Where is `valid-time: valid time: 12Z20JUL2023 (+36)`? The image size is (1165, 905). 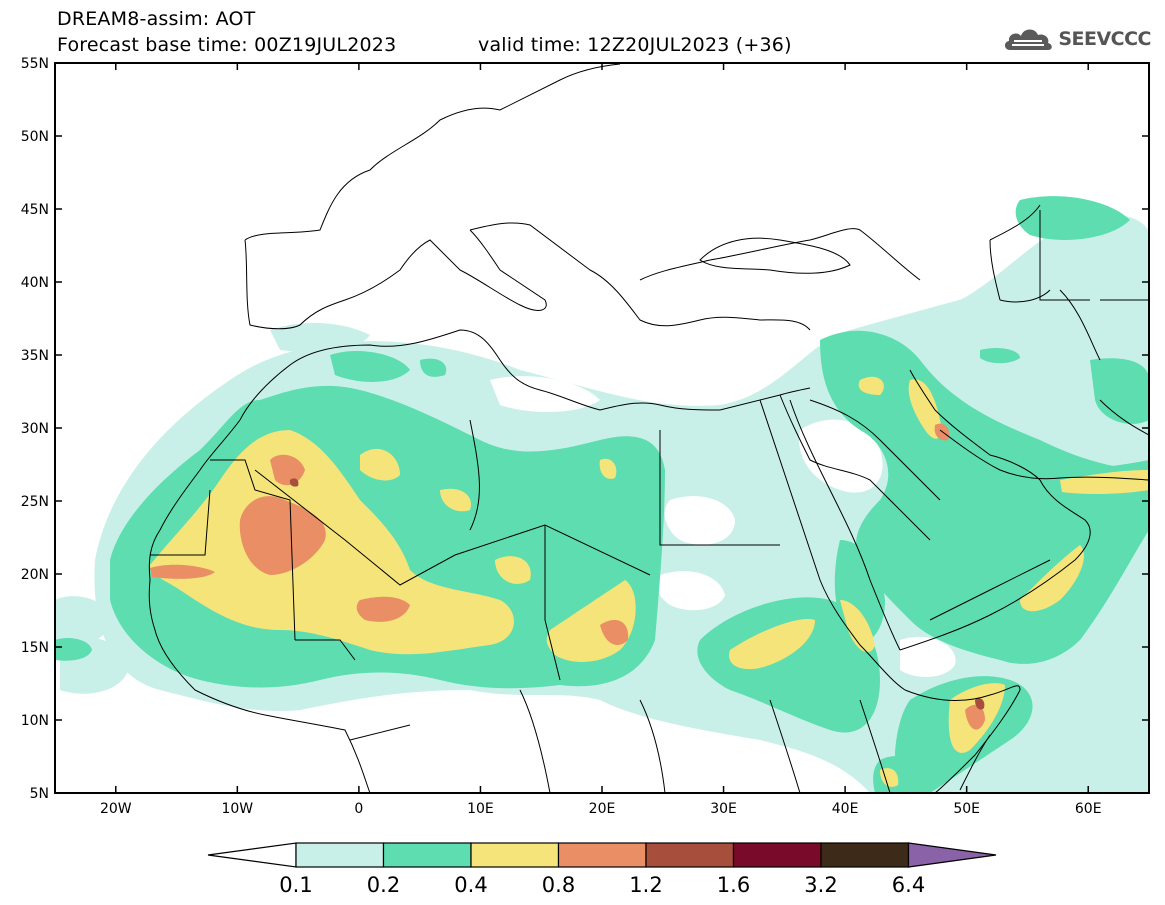
valid-time: valid time: 12Z20JUL2023 (+36) is located at coordinates (635, 45).